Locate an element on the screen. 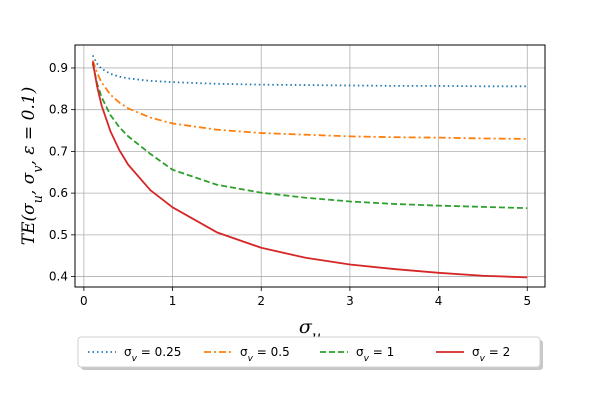  legend-label: σv = 2 is located at coordinates (491, 354).